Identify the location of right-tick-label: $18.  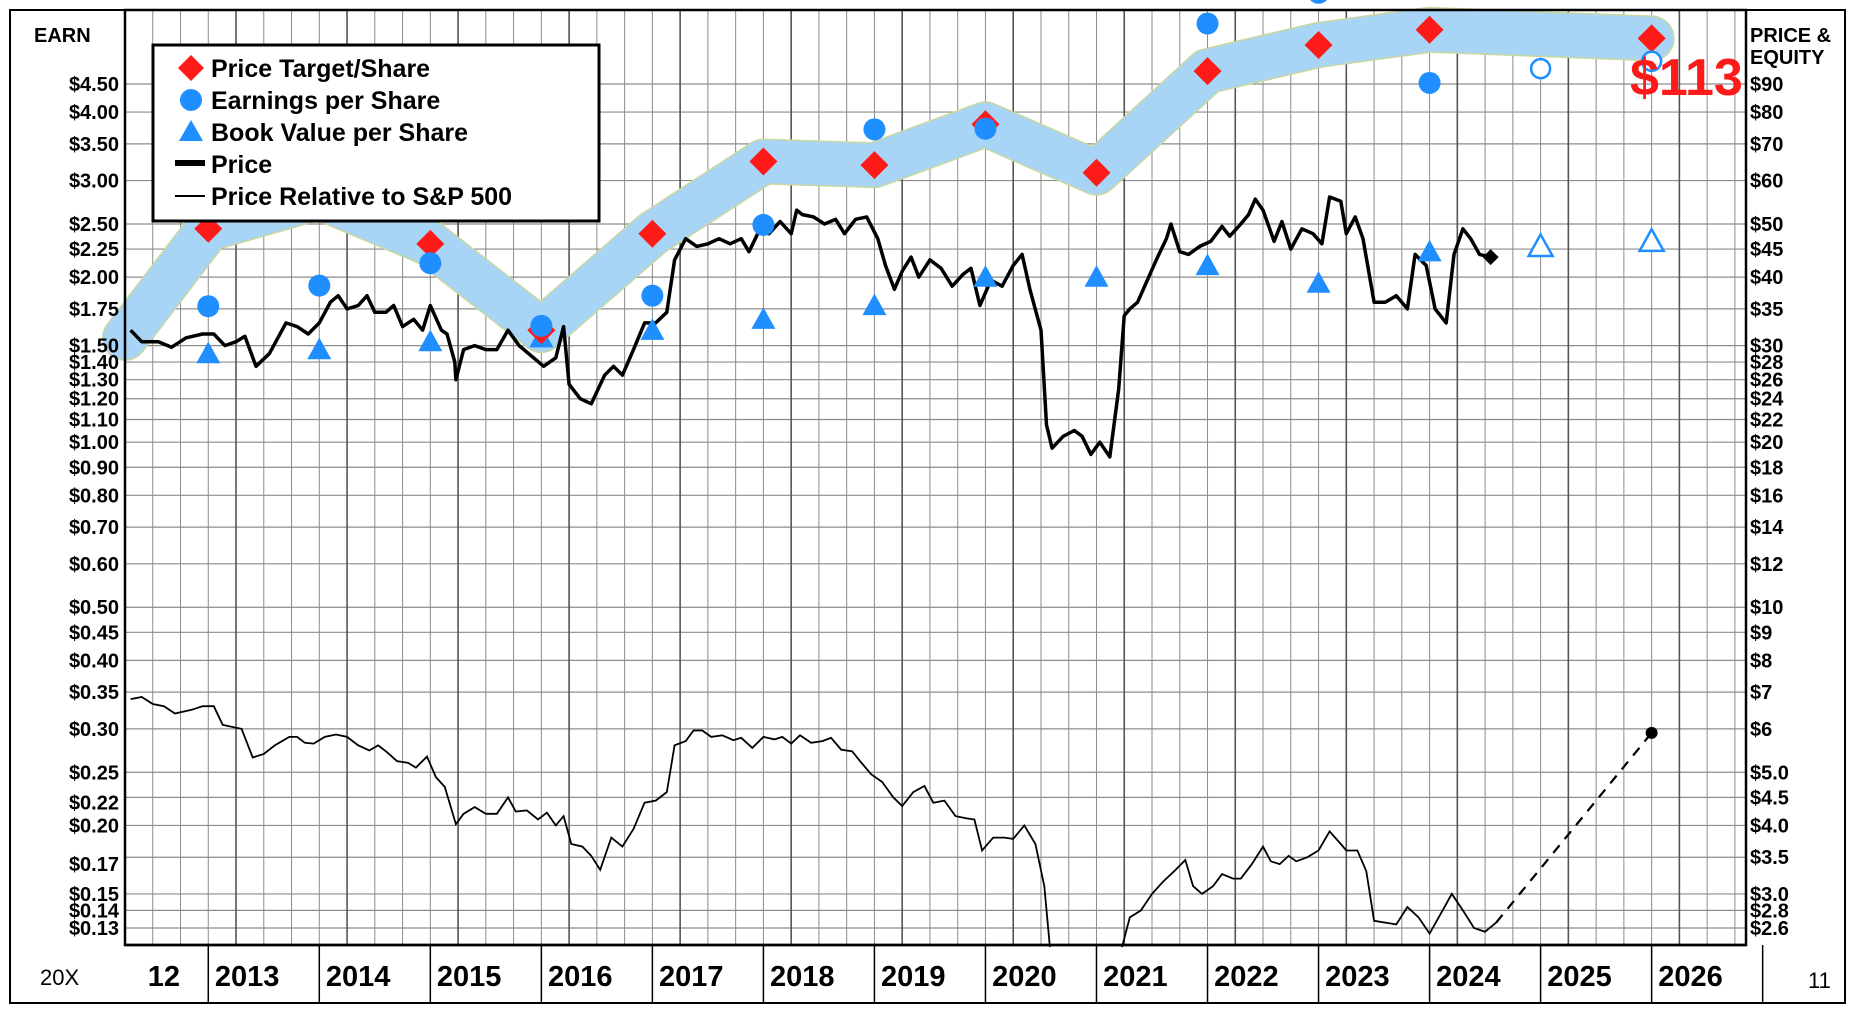
(1766, 468).